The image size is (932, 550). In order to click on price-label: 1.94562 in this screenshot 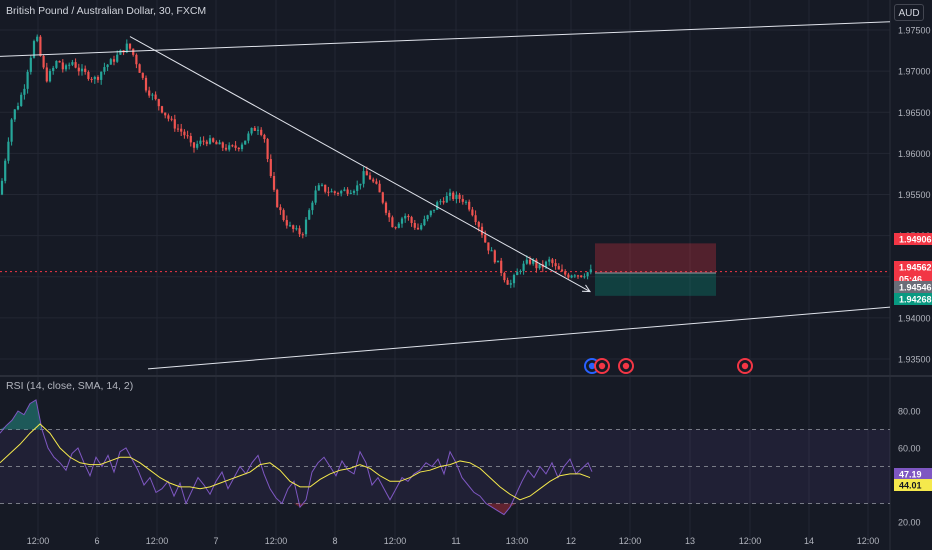, I will do `click(913, 267)`.